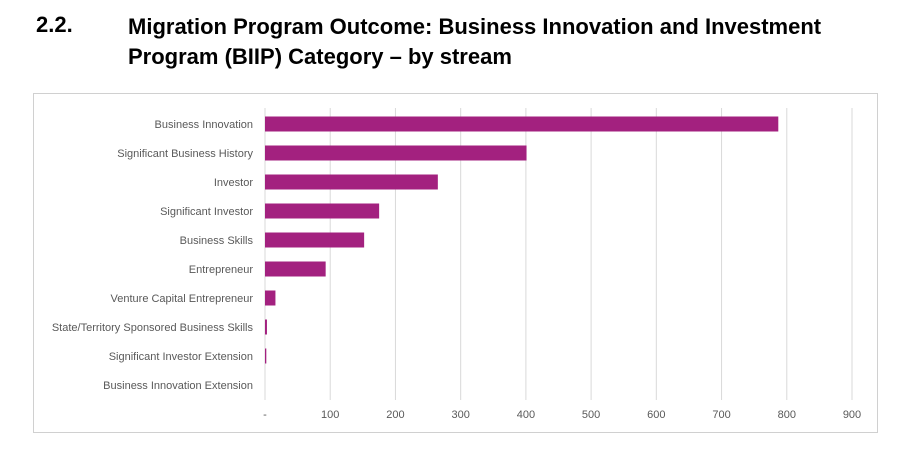 This screenshot has height=456, width=902. I want to click on x-tick-label: 700, so click(721, 415).